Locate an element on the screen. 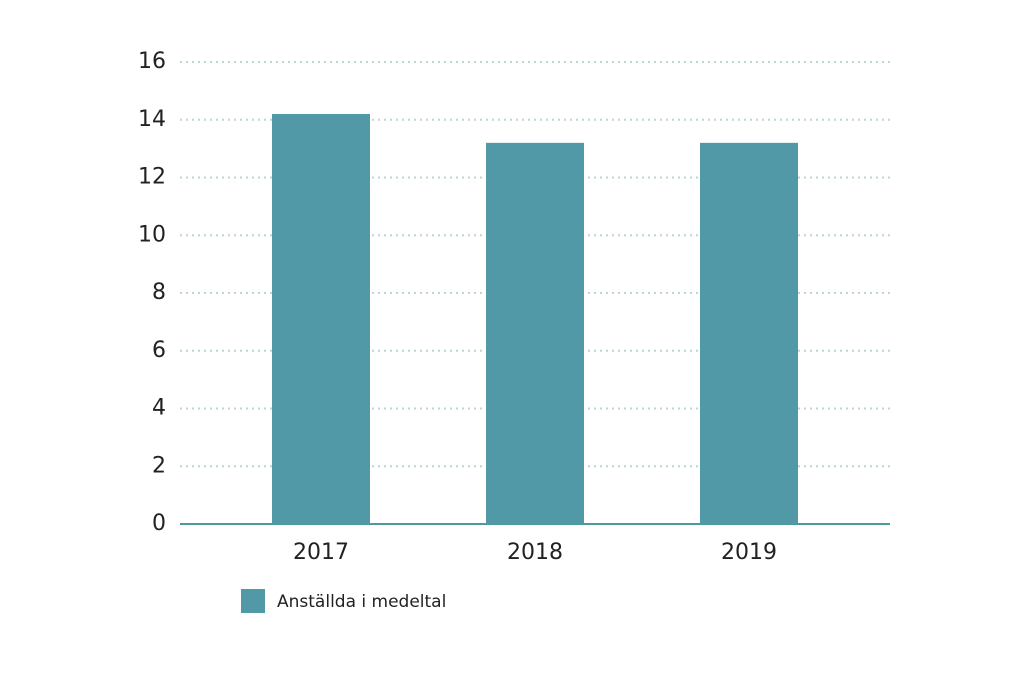  x-tick-label: 2017 is located at coordinates (321, 552).